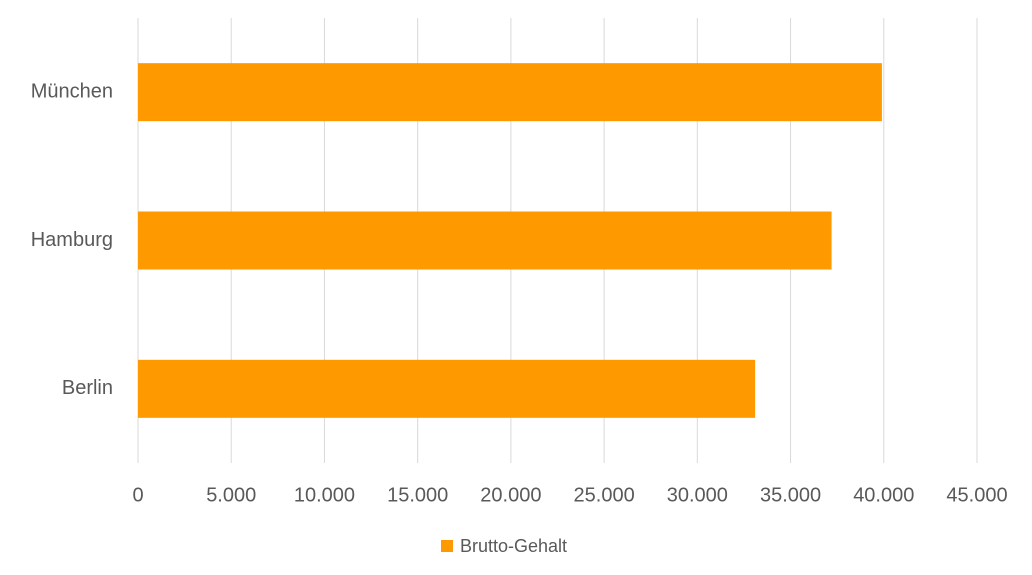  What do you see at coordinates (604, 495) in the screenshot?
I see `x-tick-label: 25.000` at bounding box center [604, 495].